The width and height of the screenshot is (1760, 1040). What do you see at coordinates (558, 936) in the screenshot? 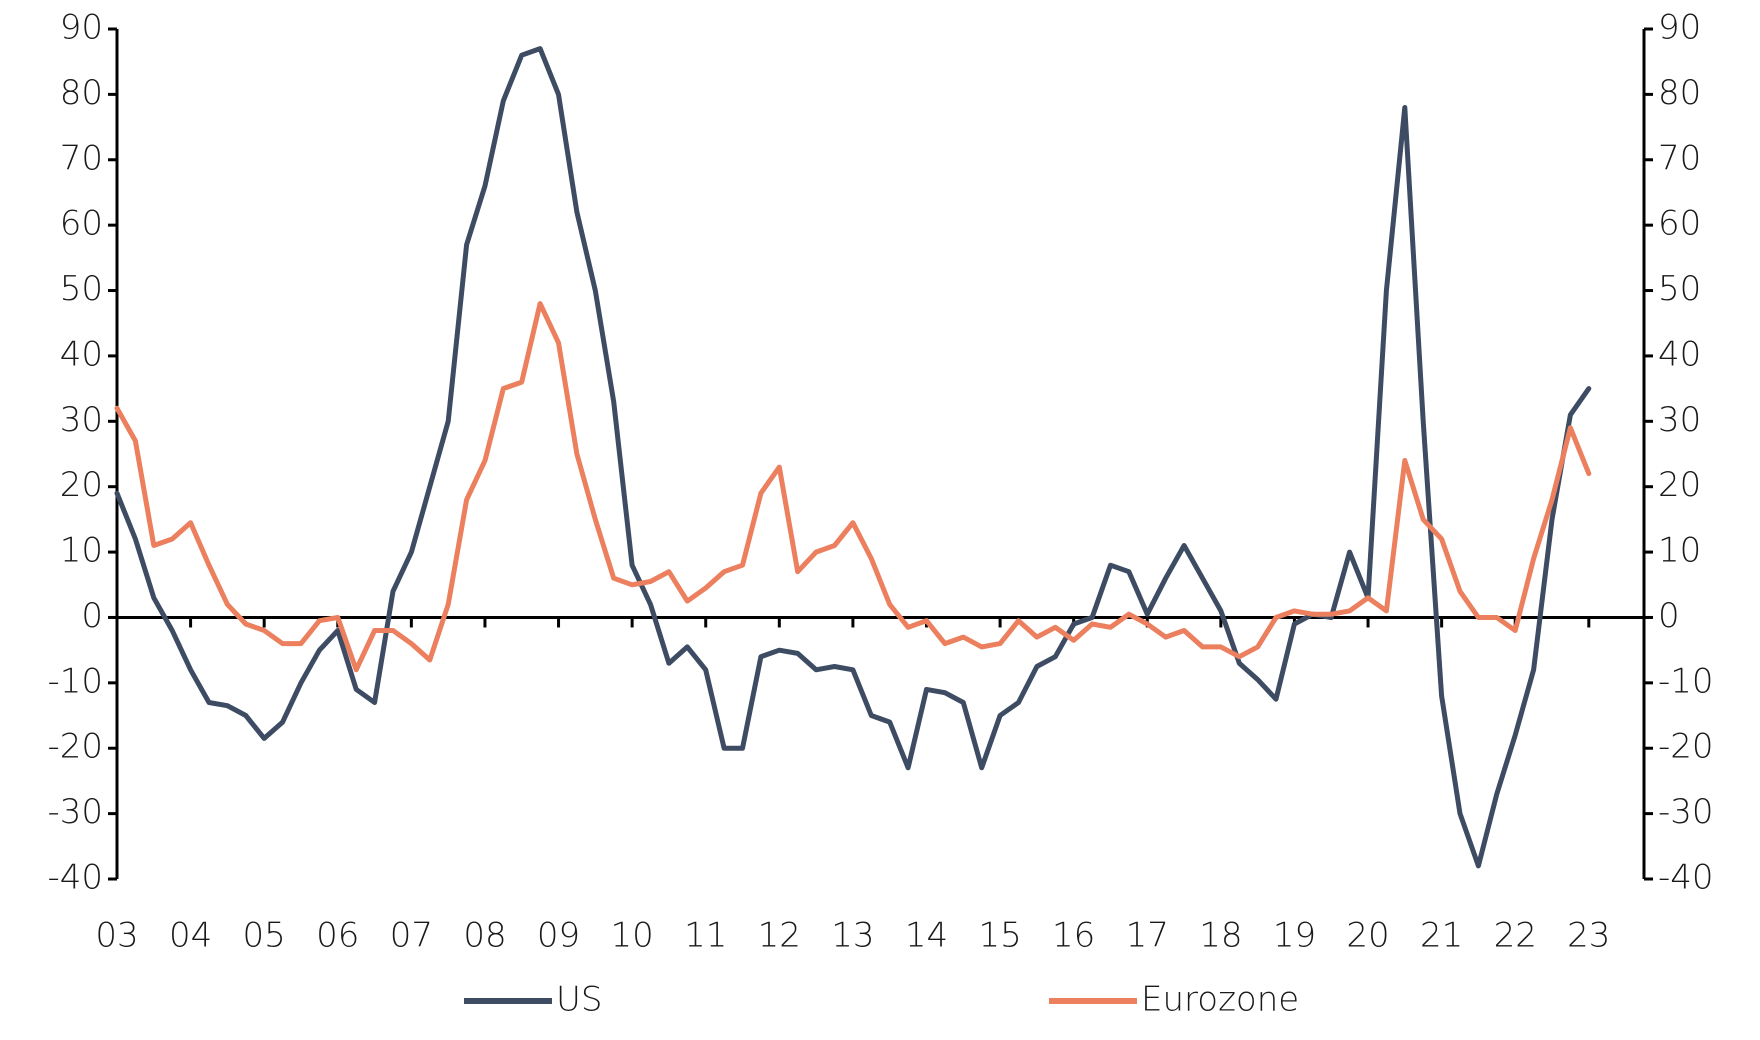
I see `x-tick-label: 09` at bounding box center [558, 936].